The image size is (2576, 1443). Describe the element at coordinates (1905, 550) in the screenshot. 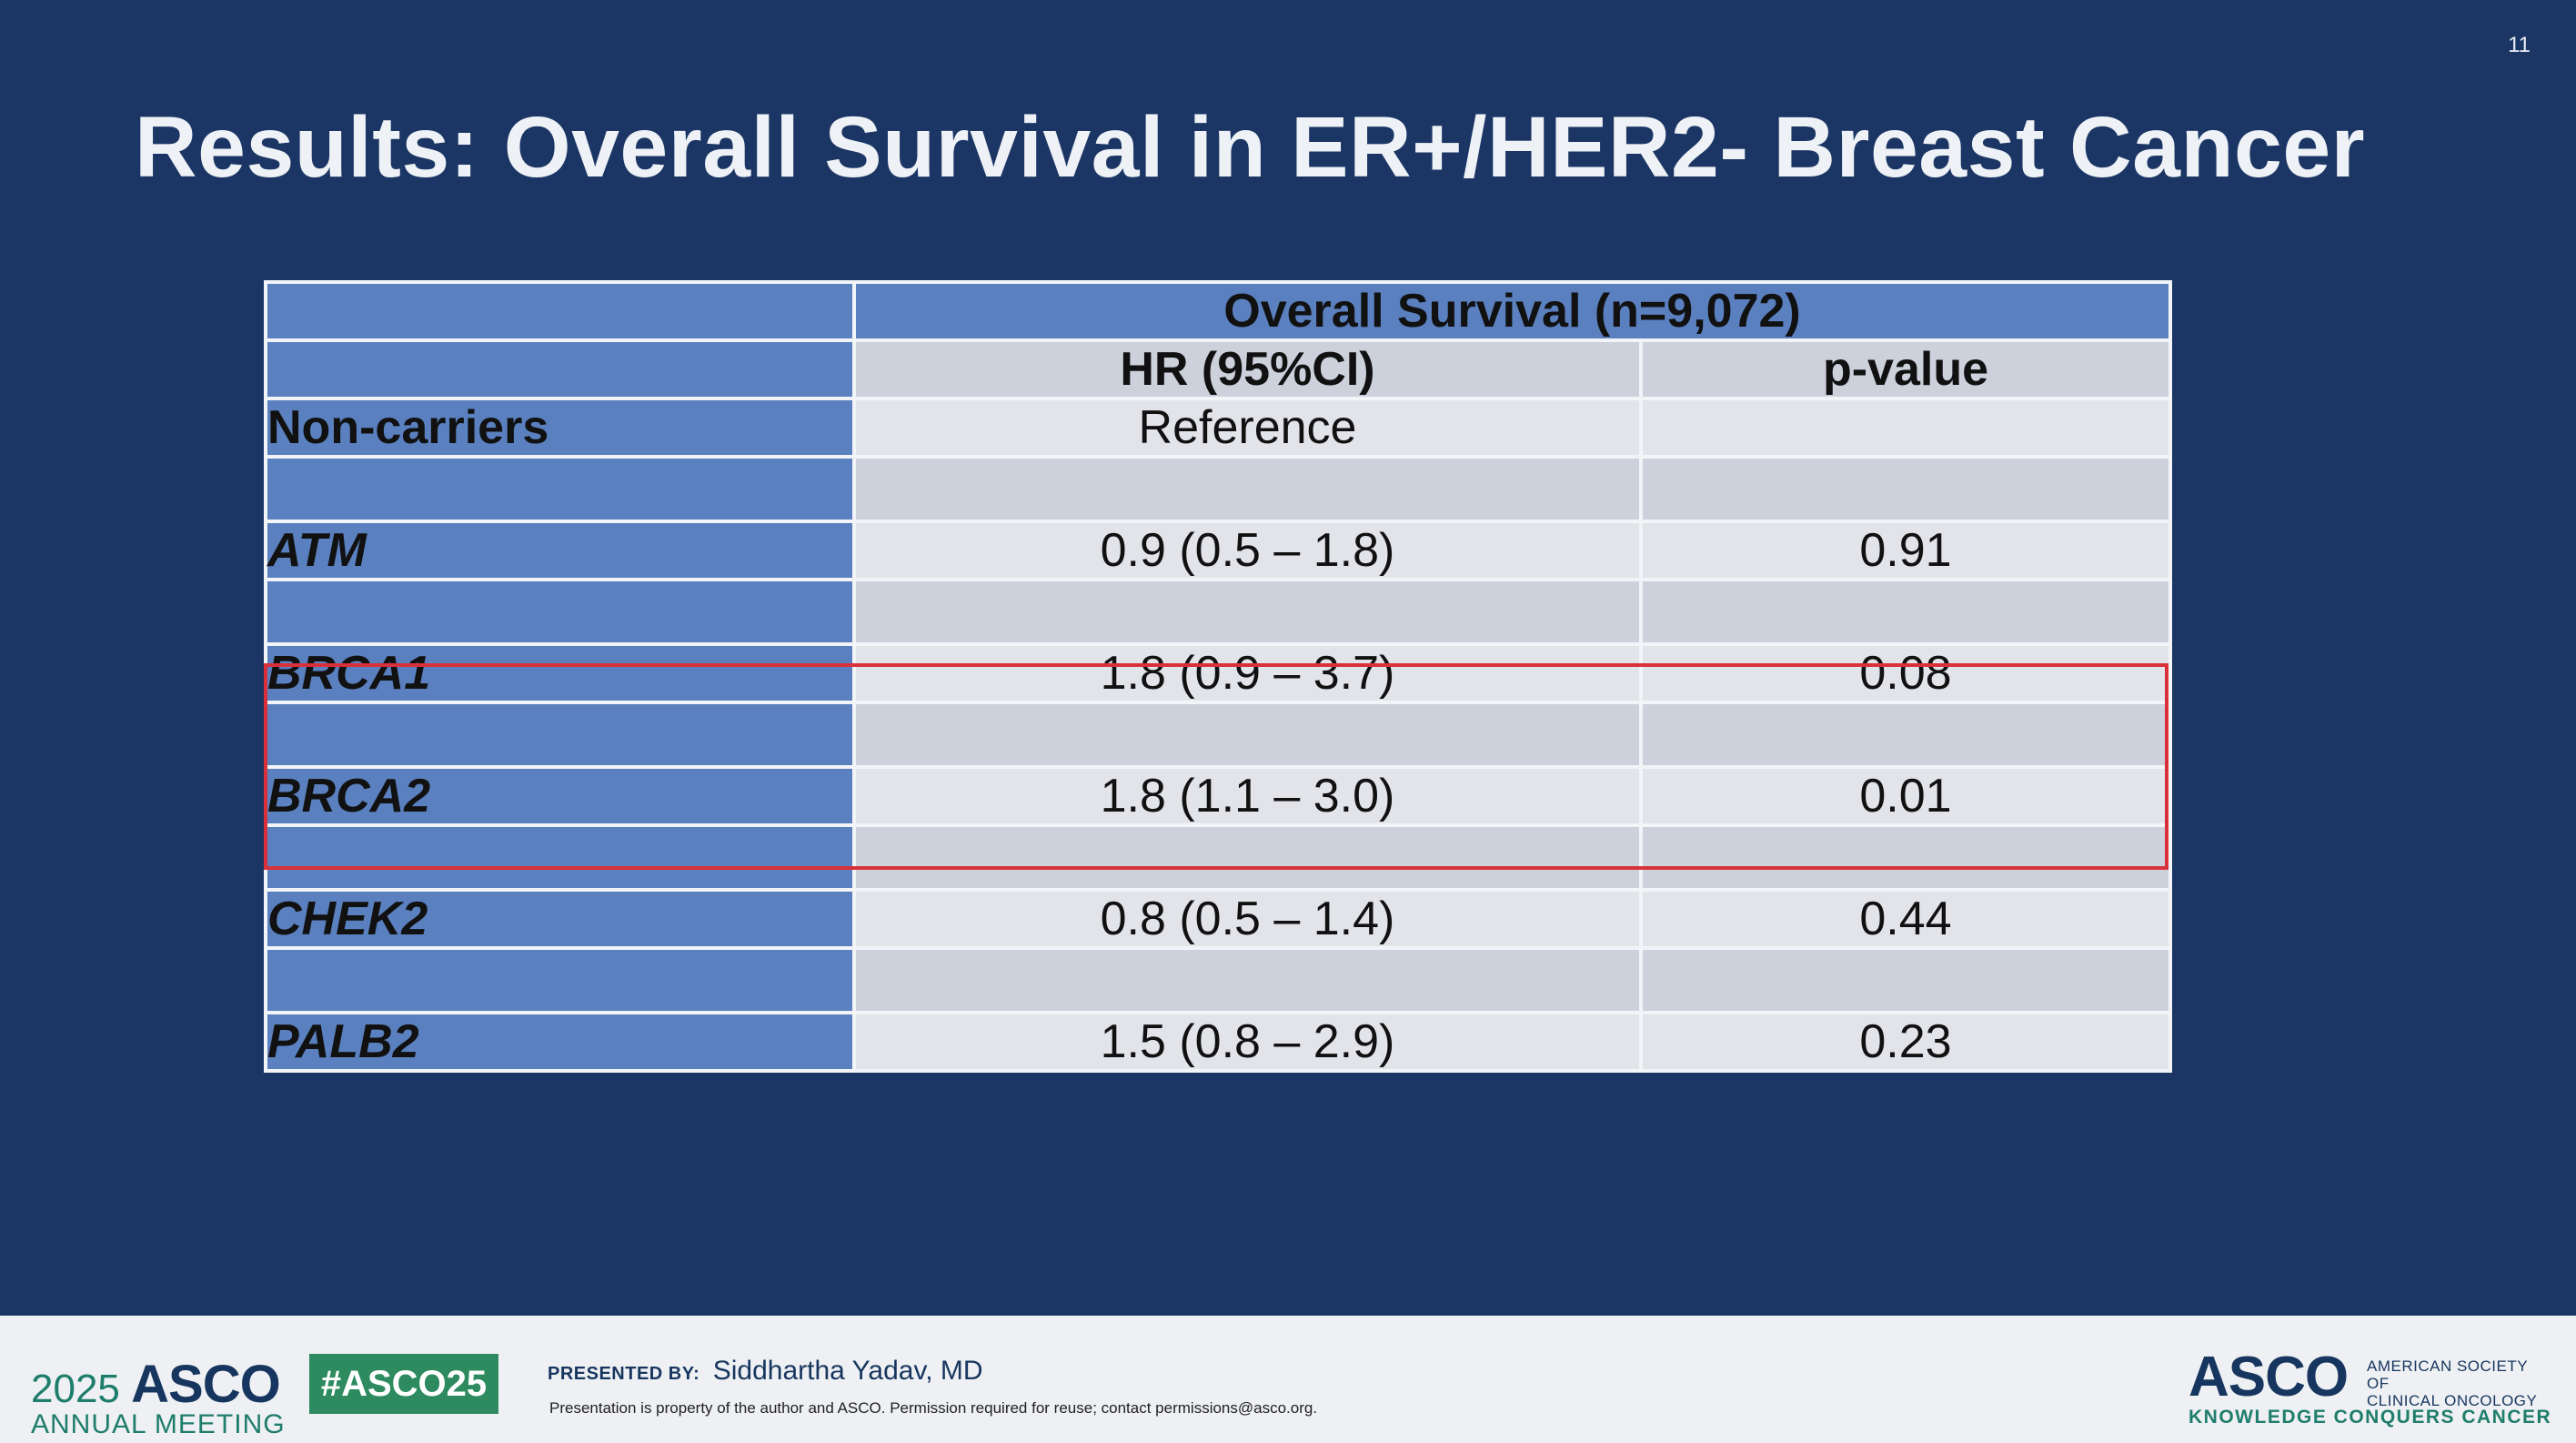

I see `p-value-cell: 0.91` at that location.